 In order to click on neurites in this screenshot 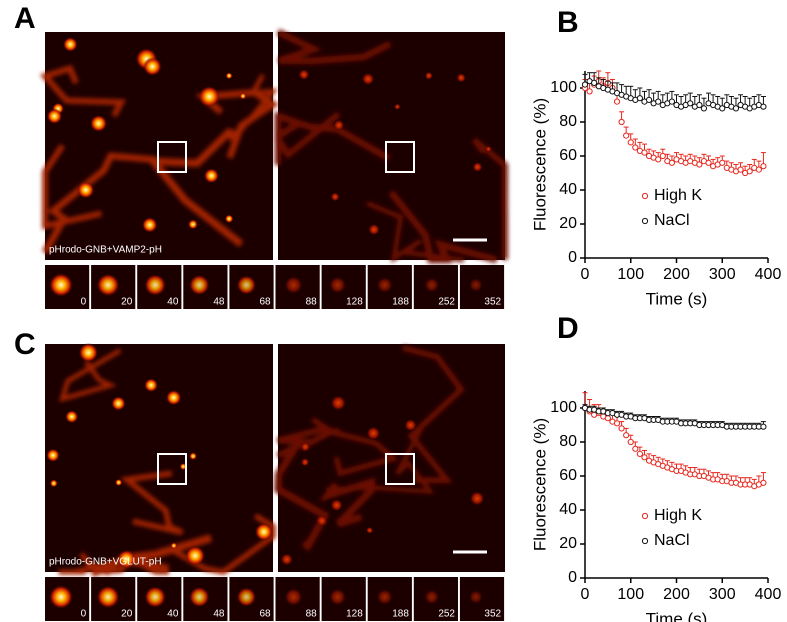, I will do `click(167, 463)`.